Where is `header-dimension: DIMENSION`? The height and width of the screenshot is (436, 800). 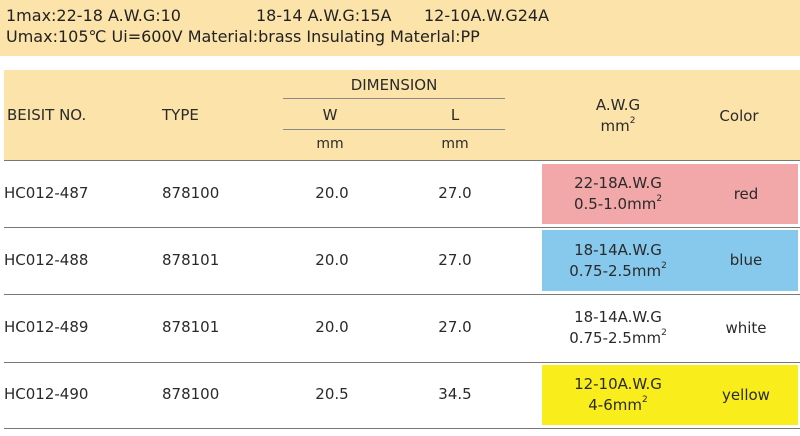 header-dimension: DIMENSION is located at coordinates (394, 85).